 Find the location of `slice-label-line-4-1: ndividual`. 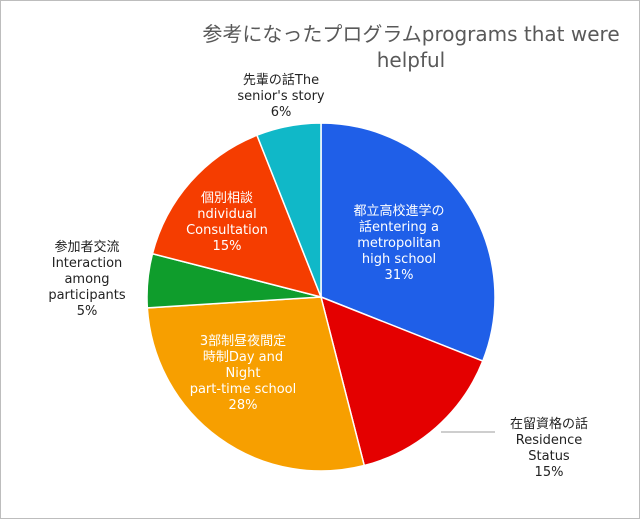

slice-label-line-4-1: ndividual is located at coordinates (226, 214).